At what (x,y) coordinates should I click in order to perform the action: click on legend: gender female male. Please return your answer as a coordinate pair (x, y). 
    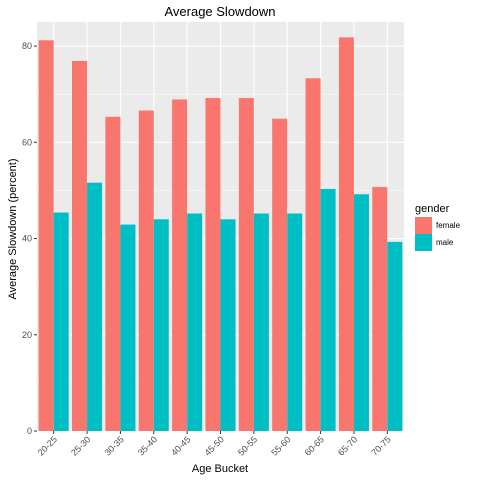
    Looking at the image, I should click on (438, 227).